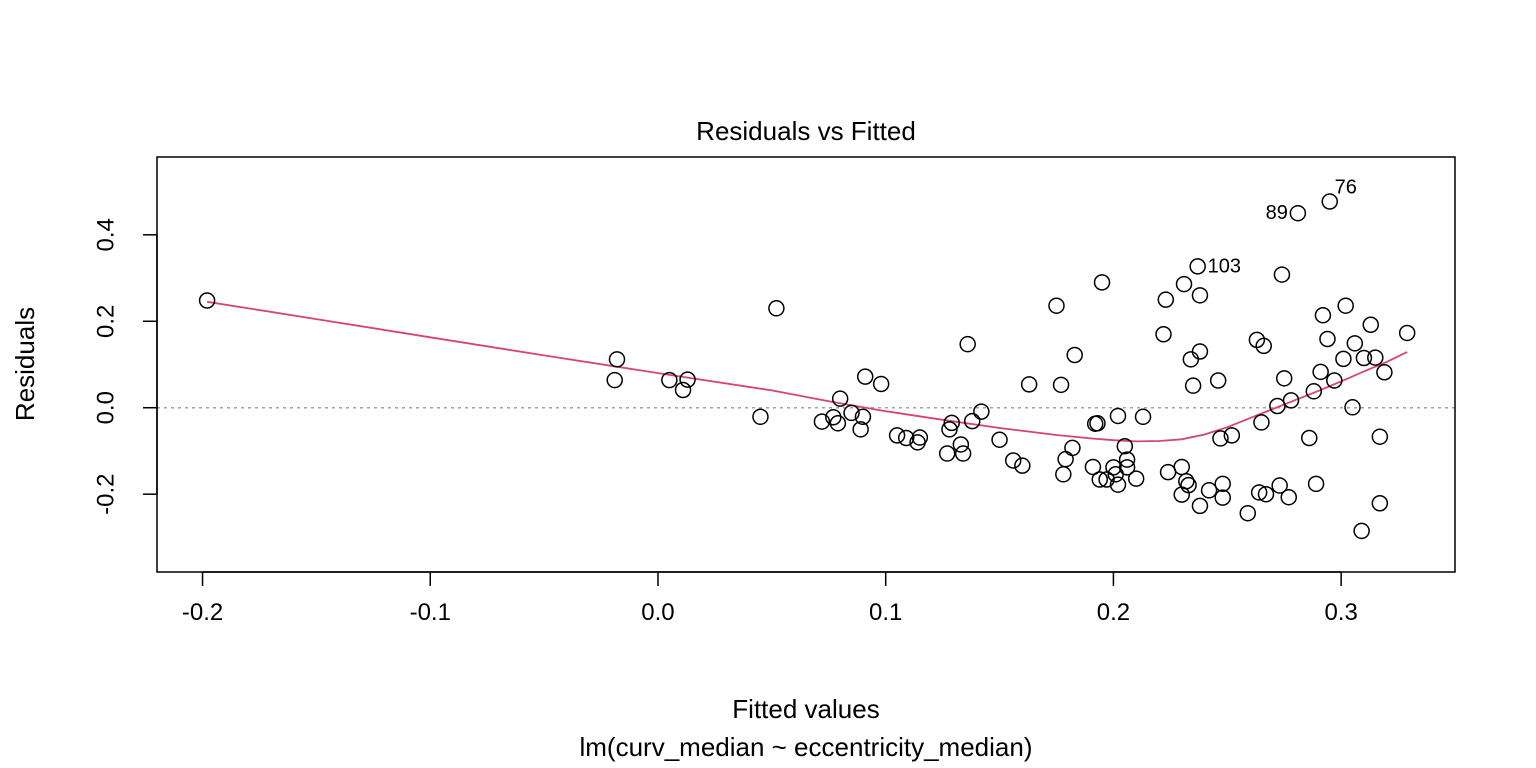  Describe the element at coordinates (1277, 213) in the screenshot. I see `point-label: 89` at that location.